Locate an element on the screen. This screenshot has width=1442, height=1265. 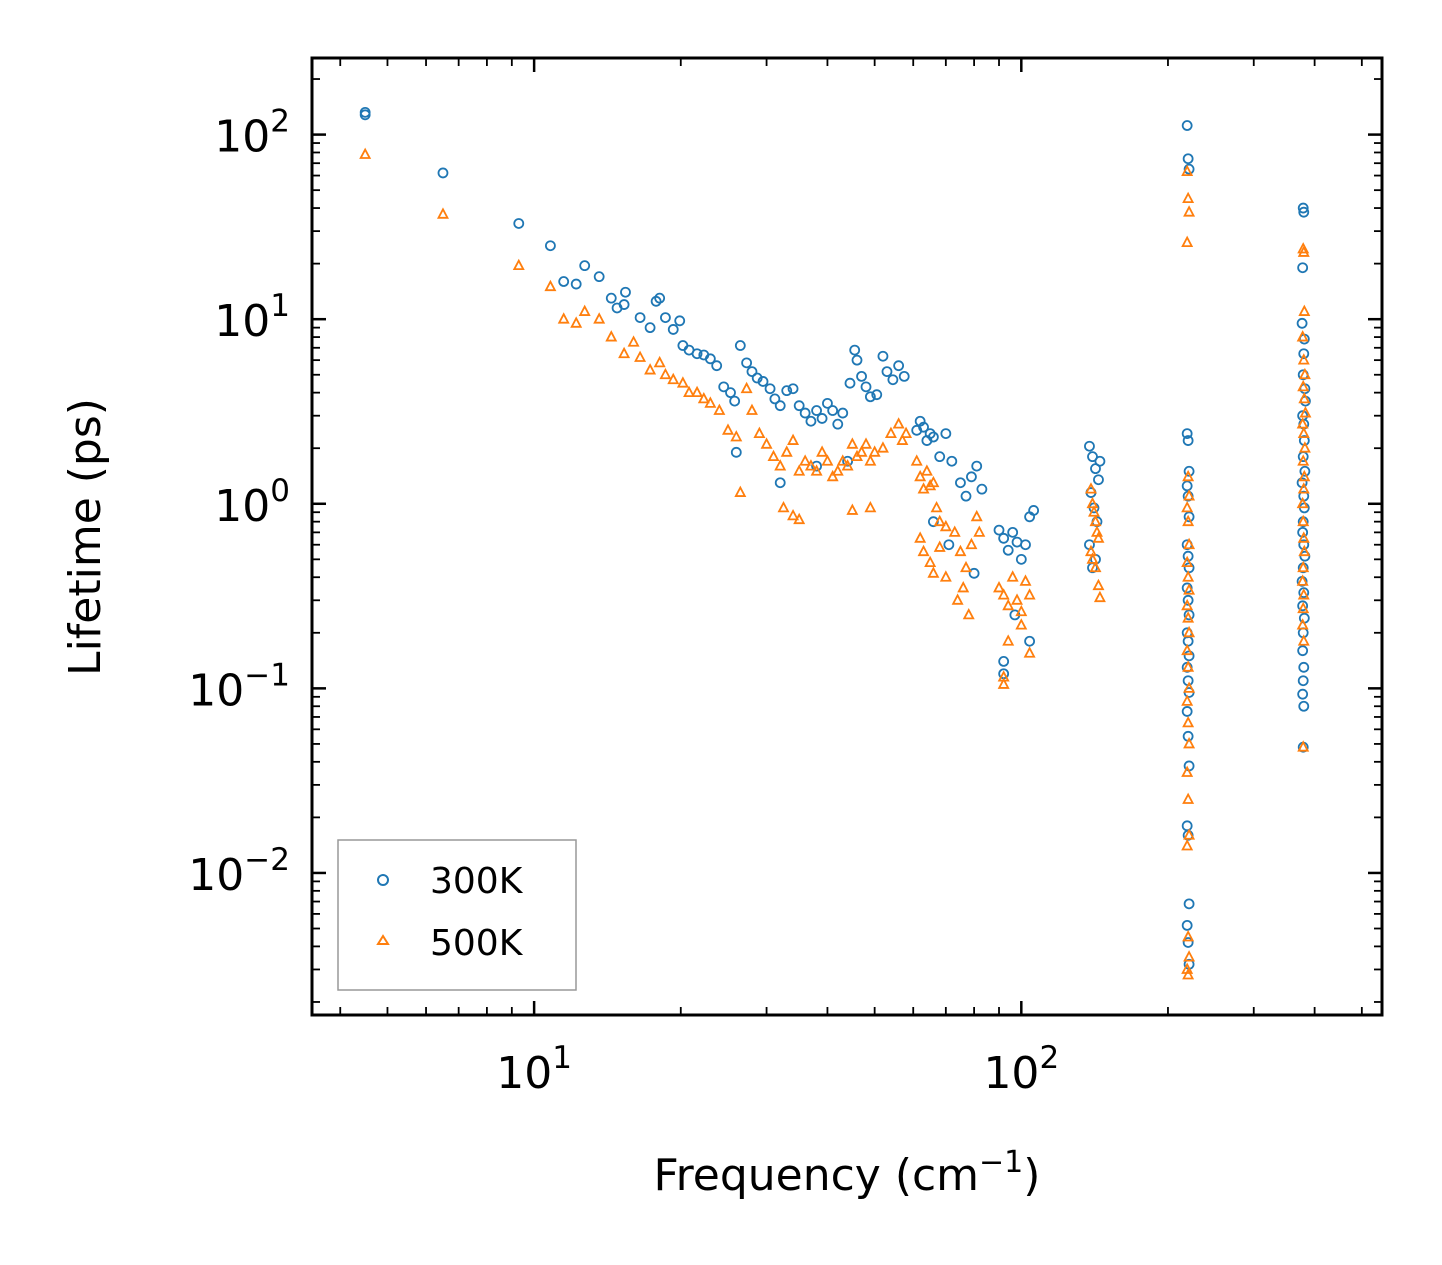
y-tick-label: 10⁰ is located at coordinates (252, 502).